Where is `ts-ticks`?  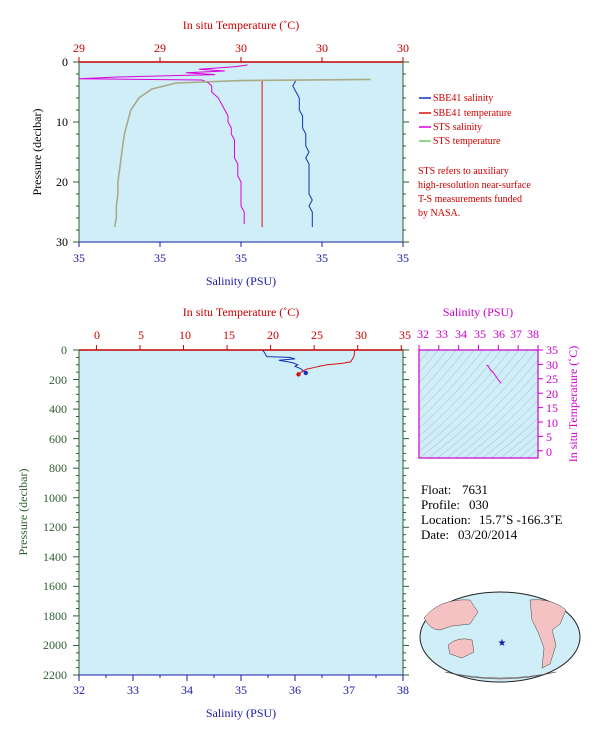
ts-ticks is located at coordinates (480, 398).